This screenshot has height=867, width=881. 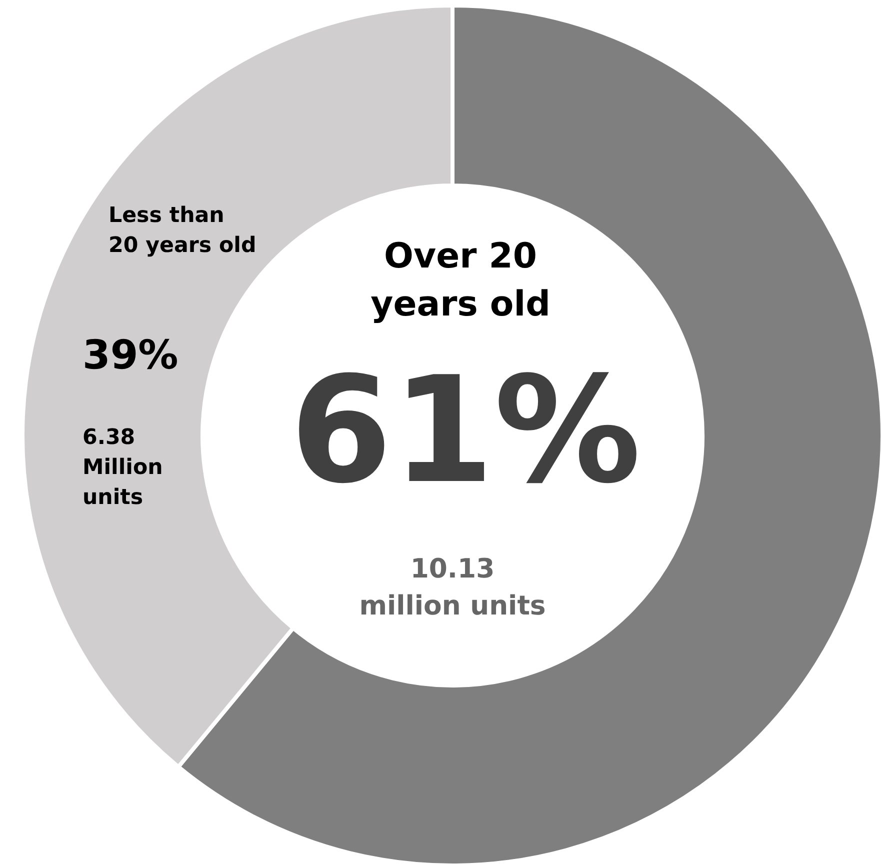 What do you see at coordinates (466, 430) in the screenshot?
I see `data-label: 61%` at bounding box center [466, 430].